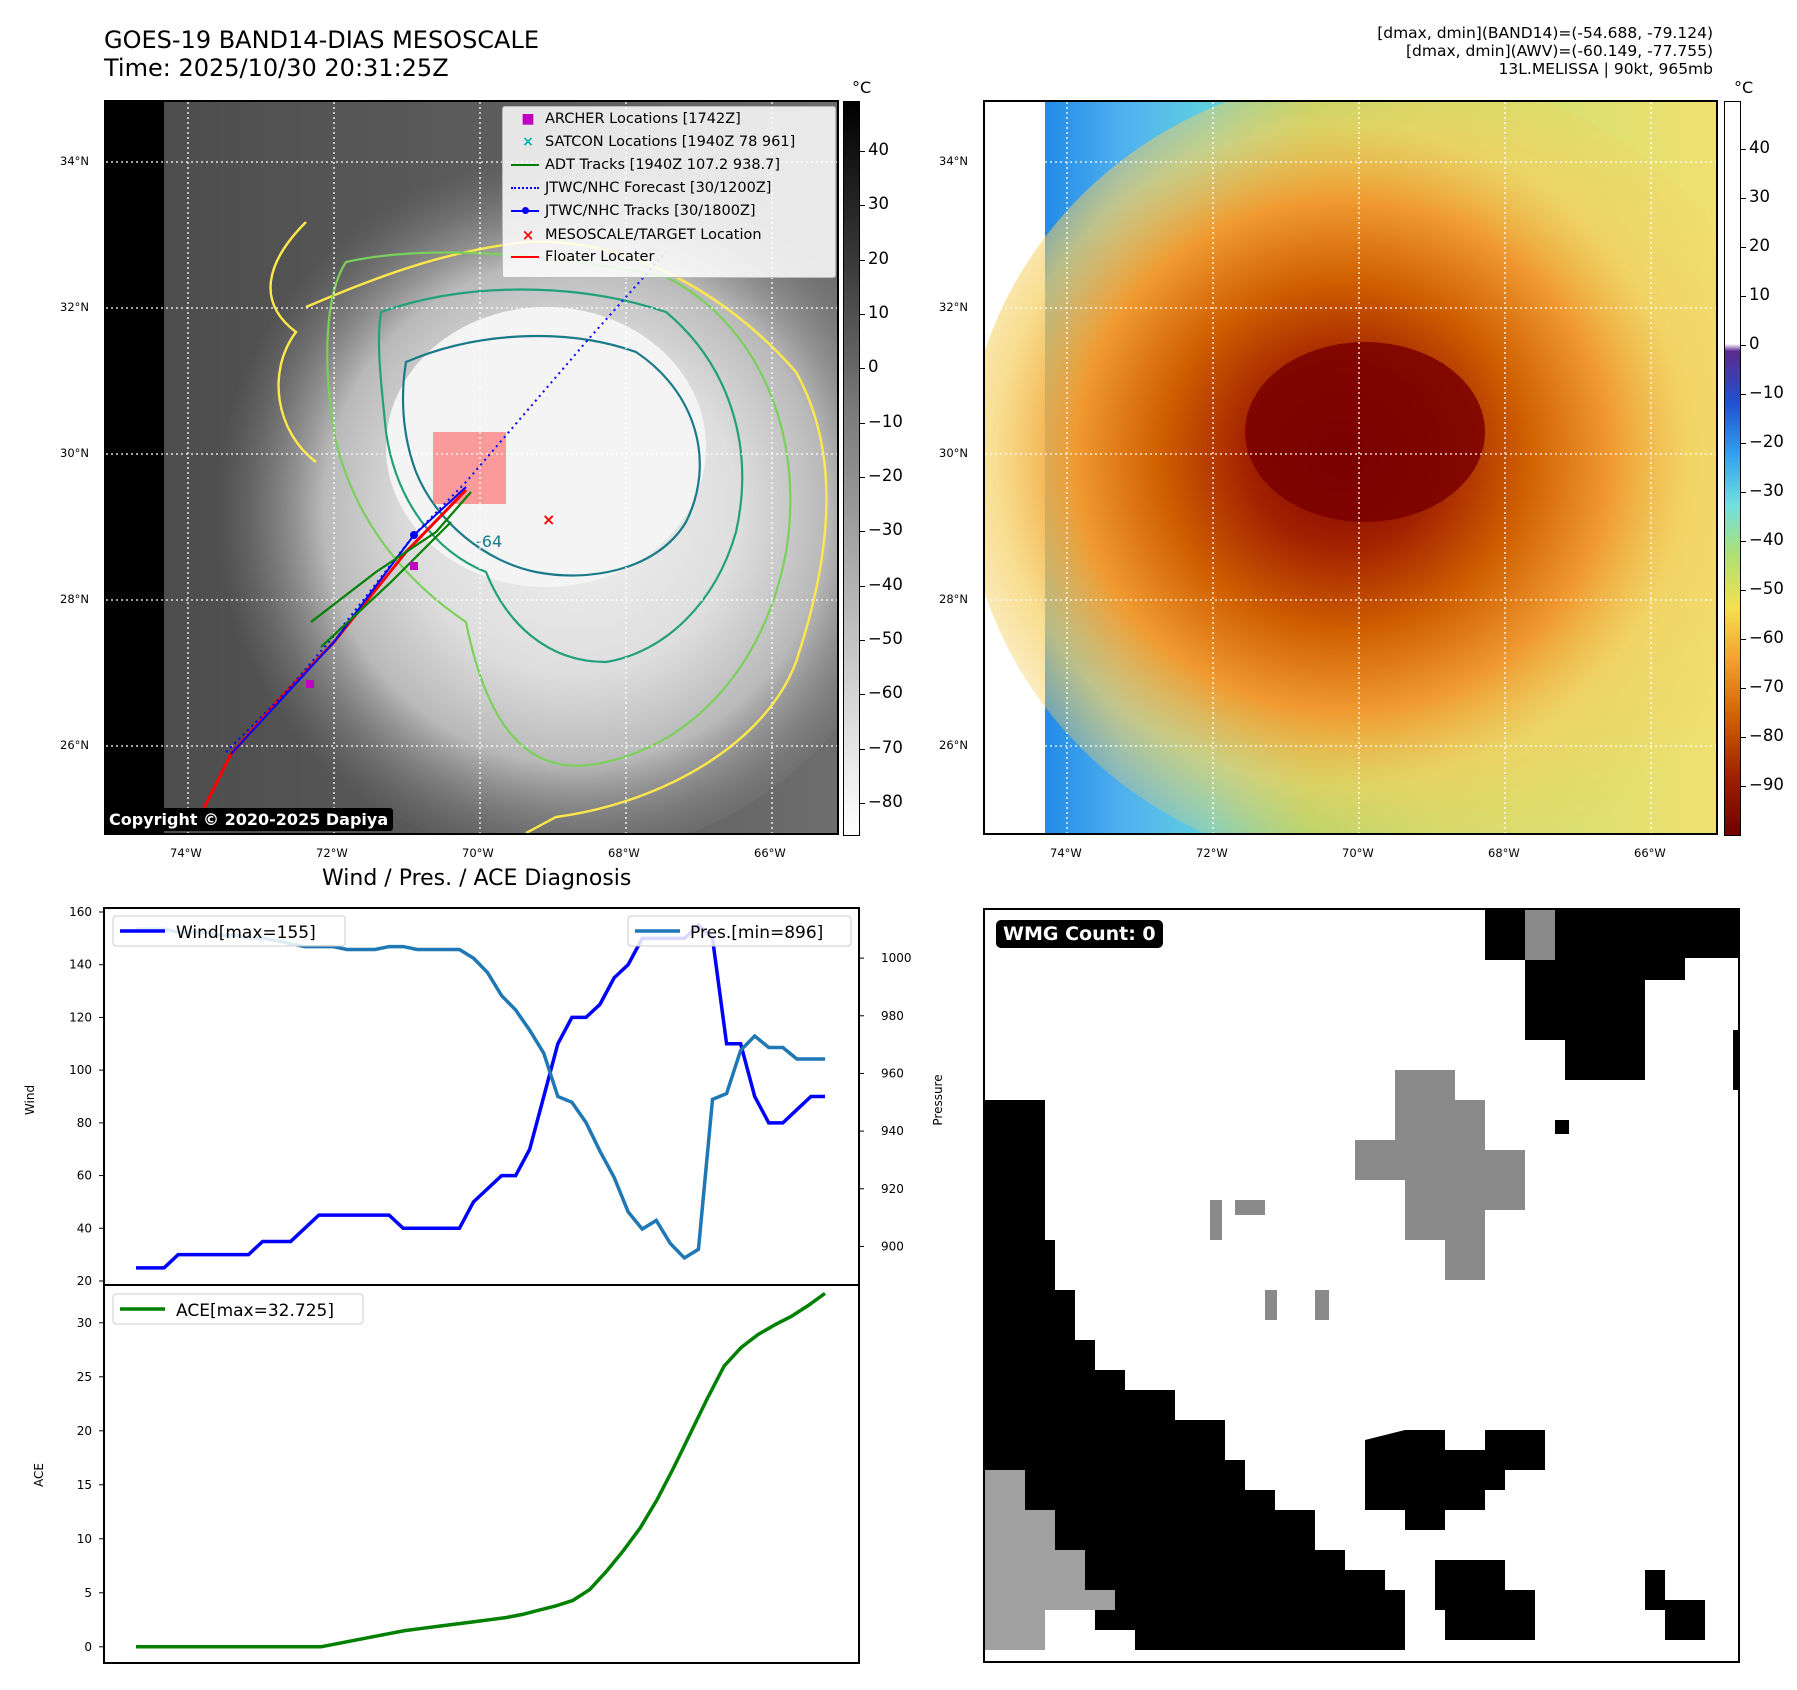 The height and width of the screenshot is (1690, 1797). I want to click on magenta-square-icon: ■, so click(528, 119).